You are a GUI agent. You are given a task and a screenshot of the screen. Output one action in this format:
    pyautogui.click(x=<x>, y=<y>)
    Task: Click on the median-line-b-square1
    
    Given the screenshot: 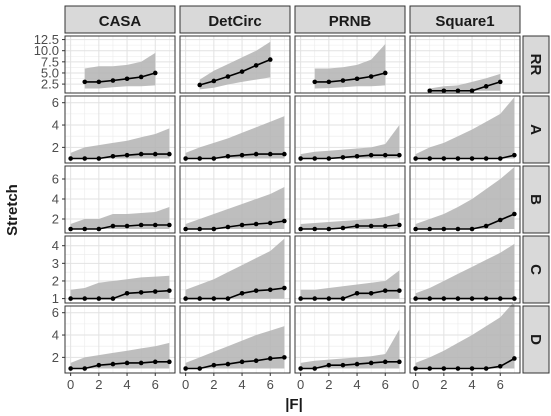 What is the action you would take?
    pyautogui.click(x=465, y=221)
    